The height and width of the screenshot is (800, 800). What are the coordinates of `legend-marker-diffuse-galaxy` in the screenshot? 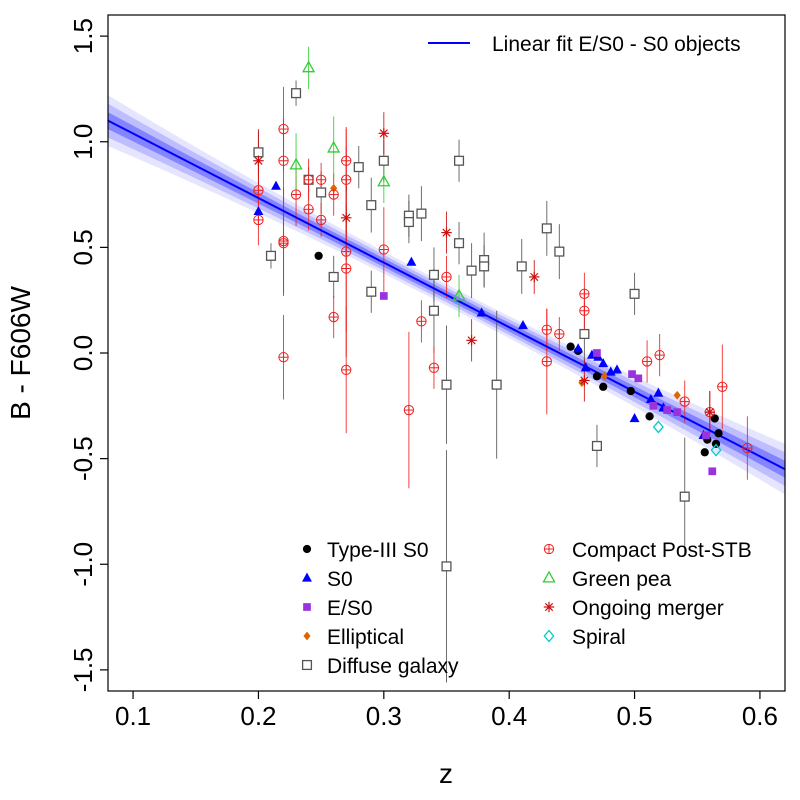 It's located at (307, 665).